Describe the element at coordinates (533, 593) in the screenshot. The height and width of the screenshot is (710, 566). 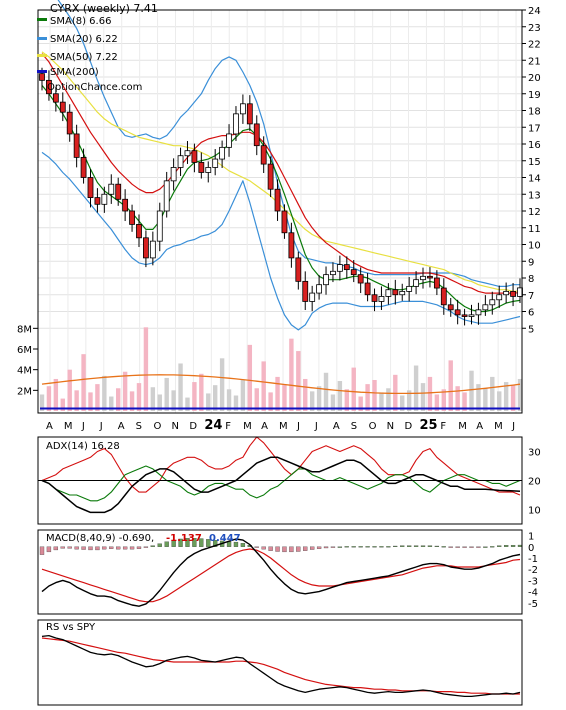
I see `macd-tick-label: -4` at that location.